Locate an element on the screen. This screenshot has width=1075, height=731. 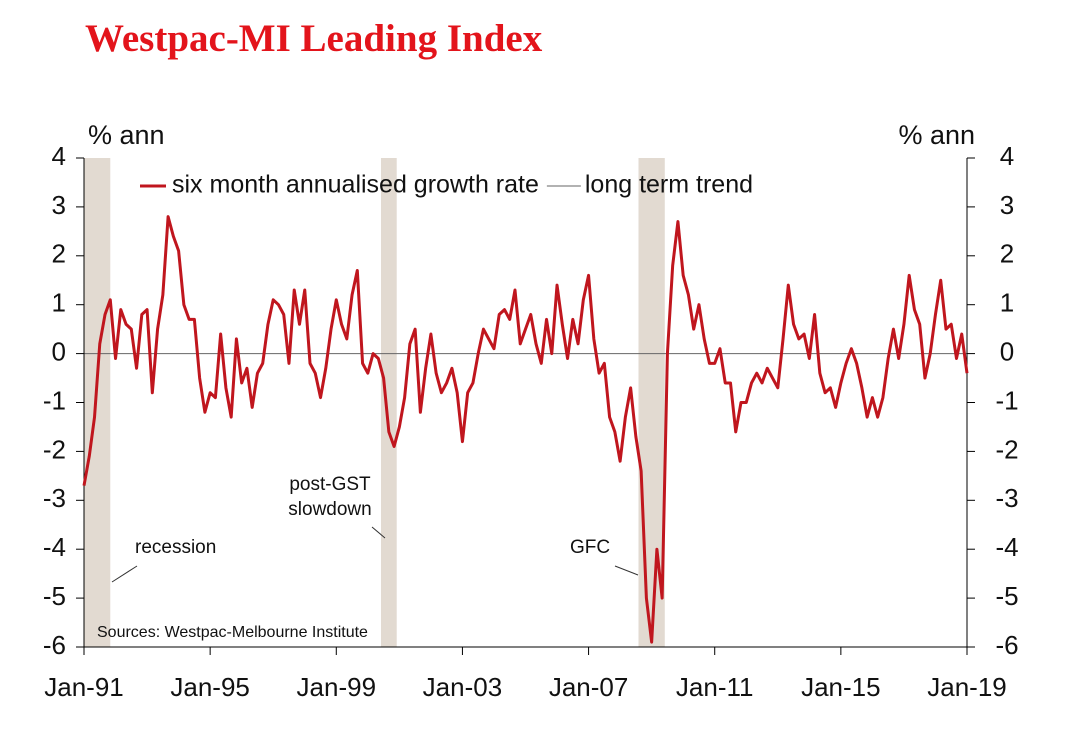
annotation: slowdown is located at coordinates (329, 509).